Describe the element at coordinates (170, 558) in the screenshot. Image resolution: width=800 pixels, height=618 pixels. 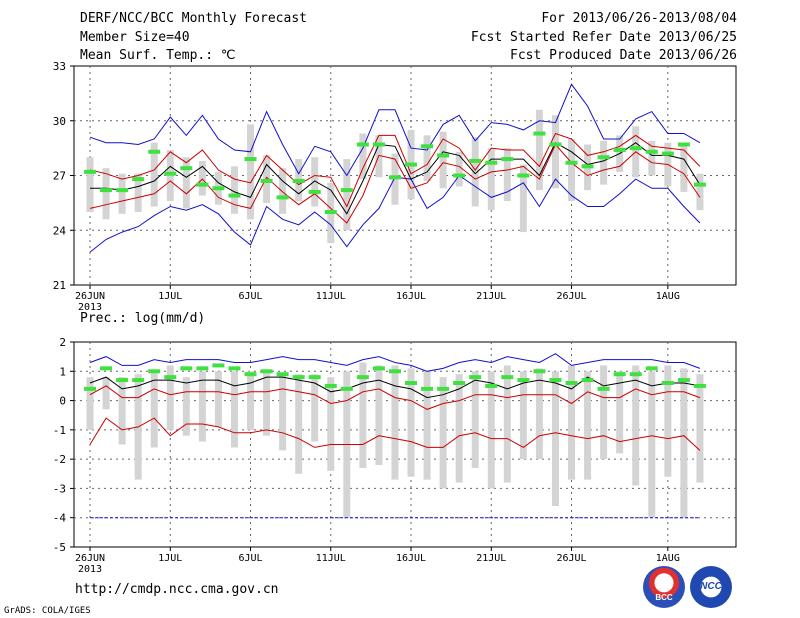
I see `prec-xtick-label: 1JUL` at that location.